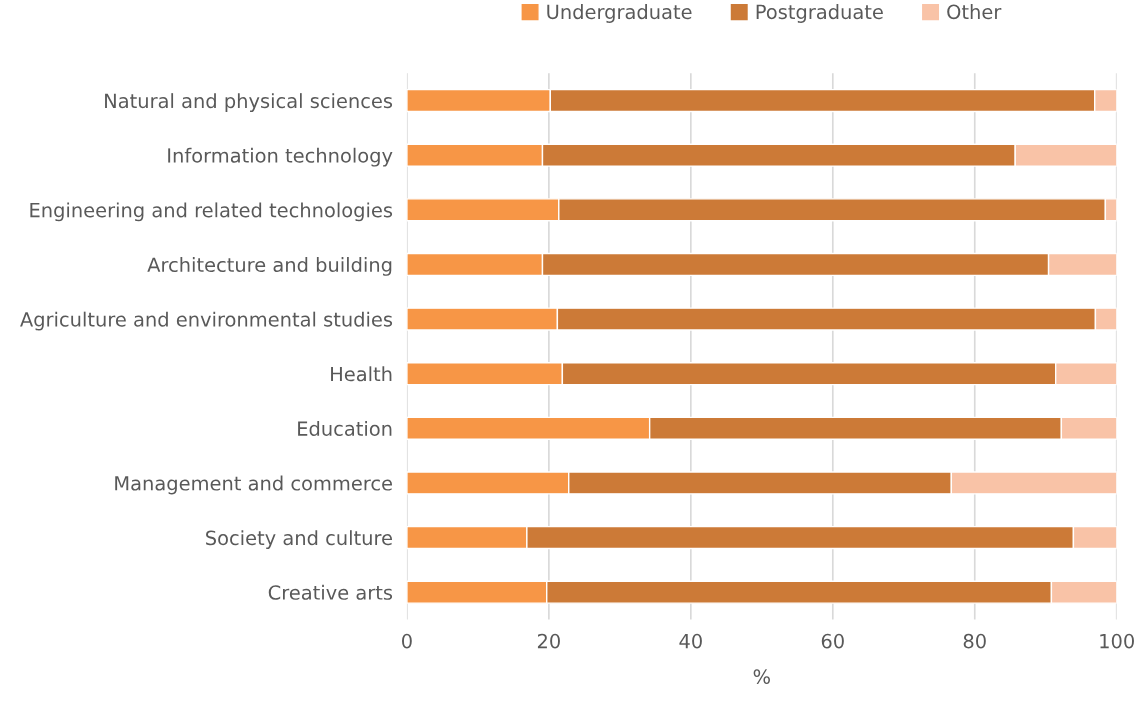 Image resolution: width=1143 pixels, height=704 pixels. What do you see at coordinates (299, 540) in the screenshot?
I see `y-tick-label: Society and culture` at bounding box center [299, 540].